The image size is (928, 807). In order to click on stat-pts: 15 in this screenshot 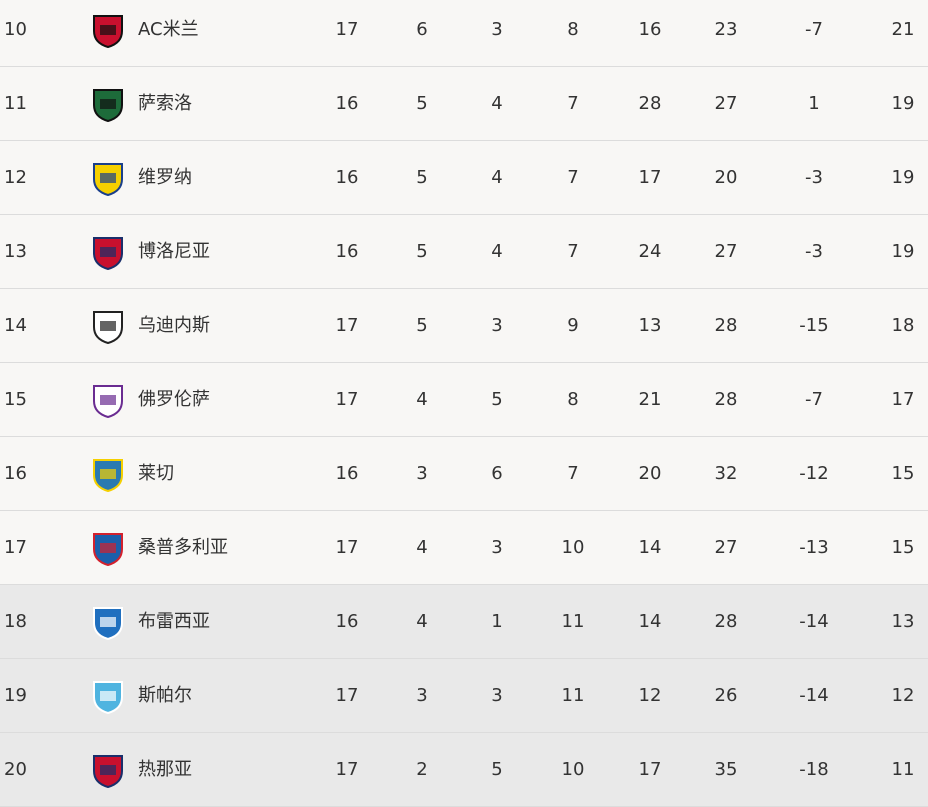, I will do `click(903, 547)`.